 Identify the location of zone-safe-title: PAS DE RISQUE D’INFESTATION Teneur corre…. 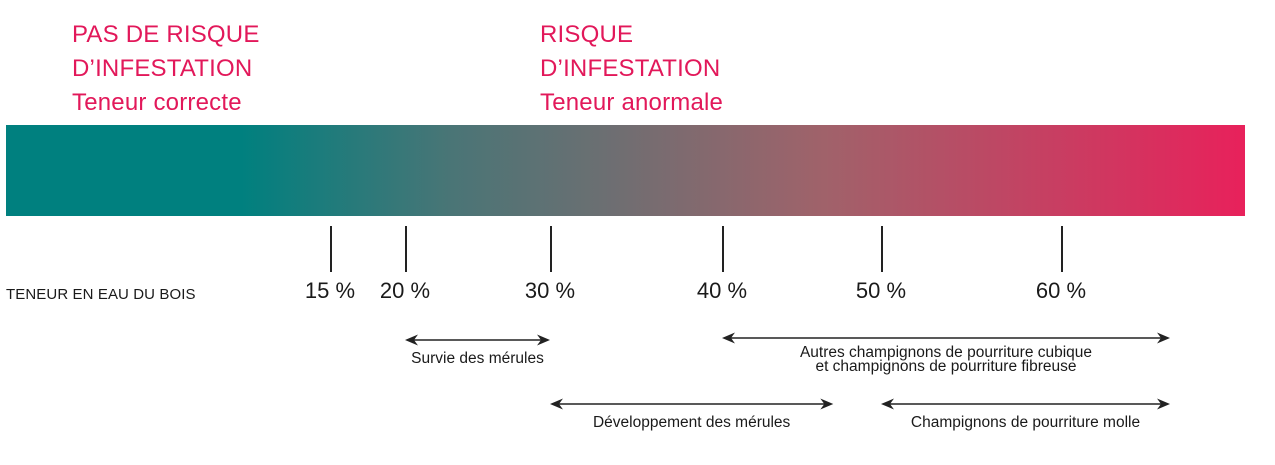
(166, 69).